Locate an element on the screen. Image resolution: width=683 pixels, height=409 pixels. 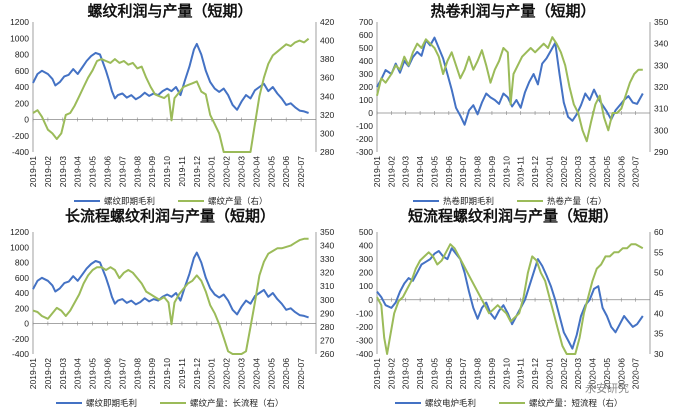
right-tick-label: 55 is located at coordinates (659, 252).